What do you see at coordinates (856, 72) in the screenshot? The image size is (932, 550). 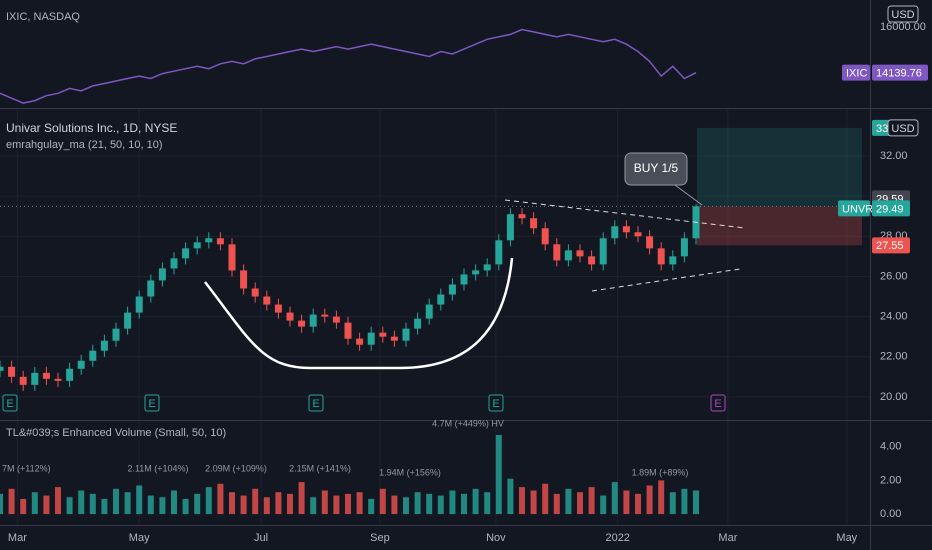 I see `index-badge-bg` at bounding box center [856, 72].